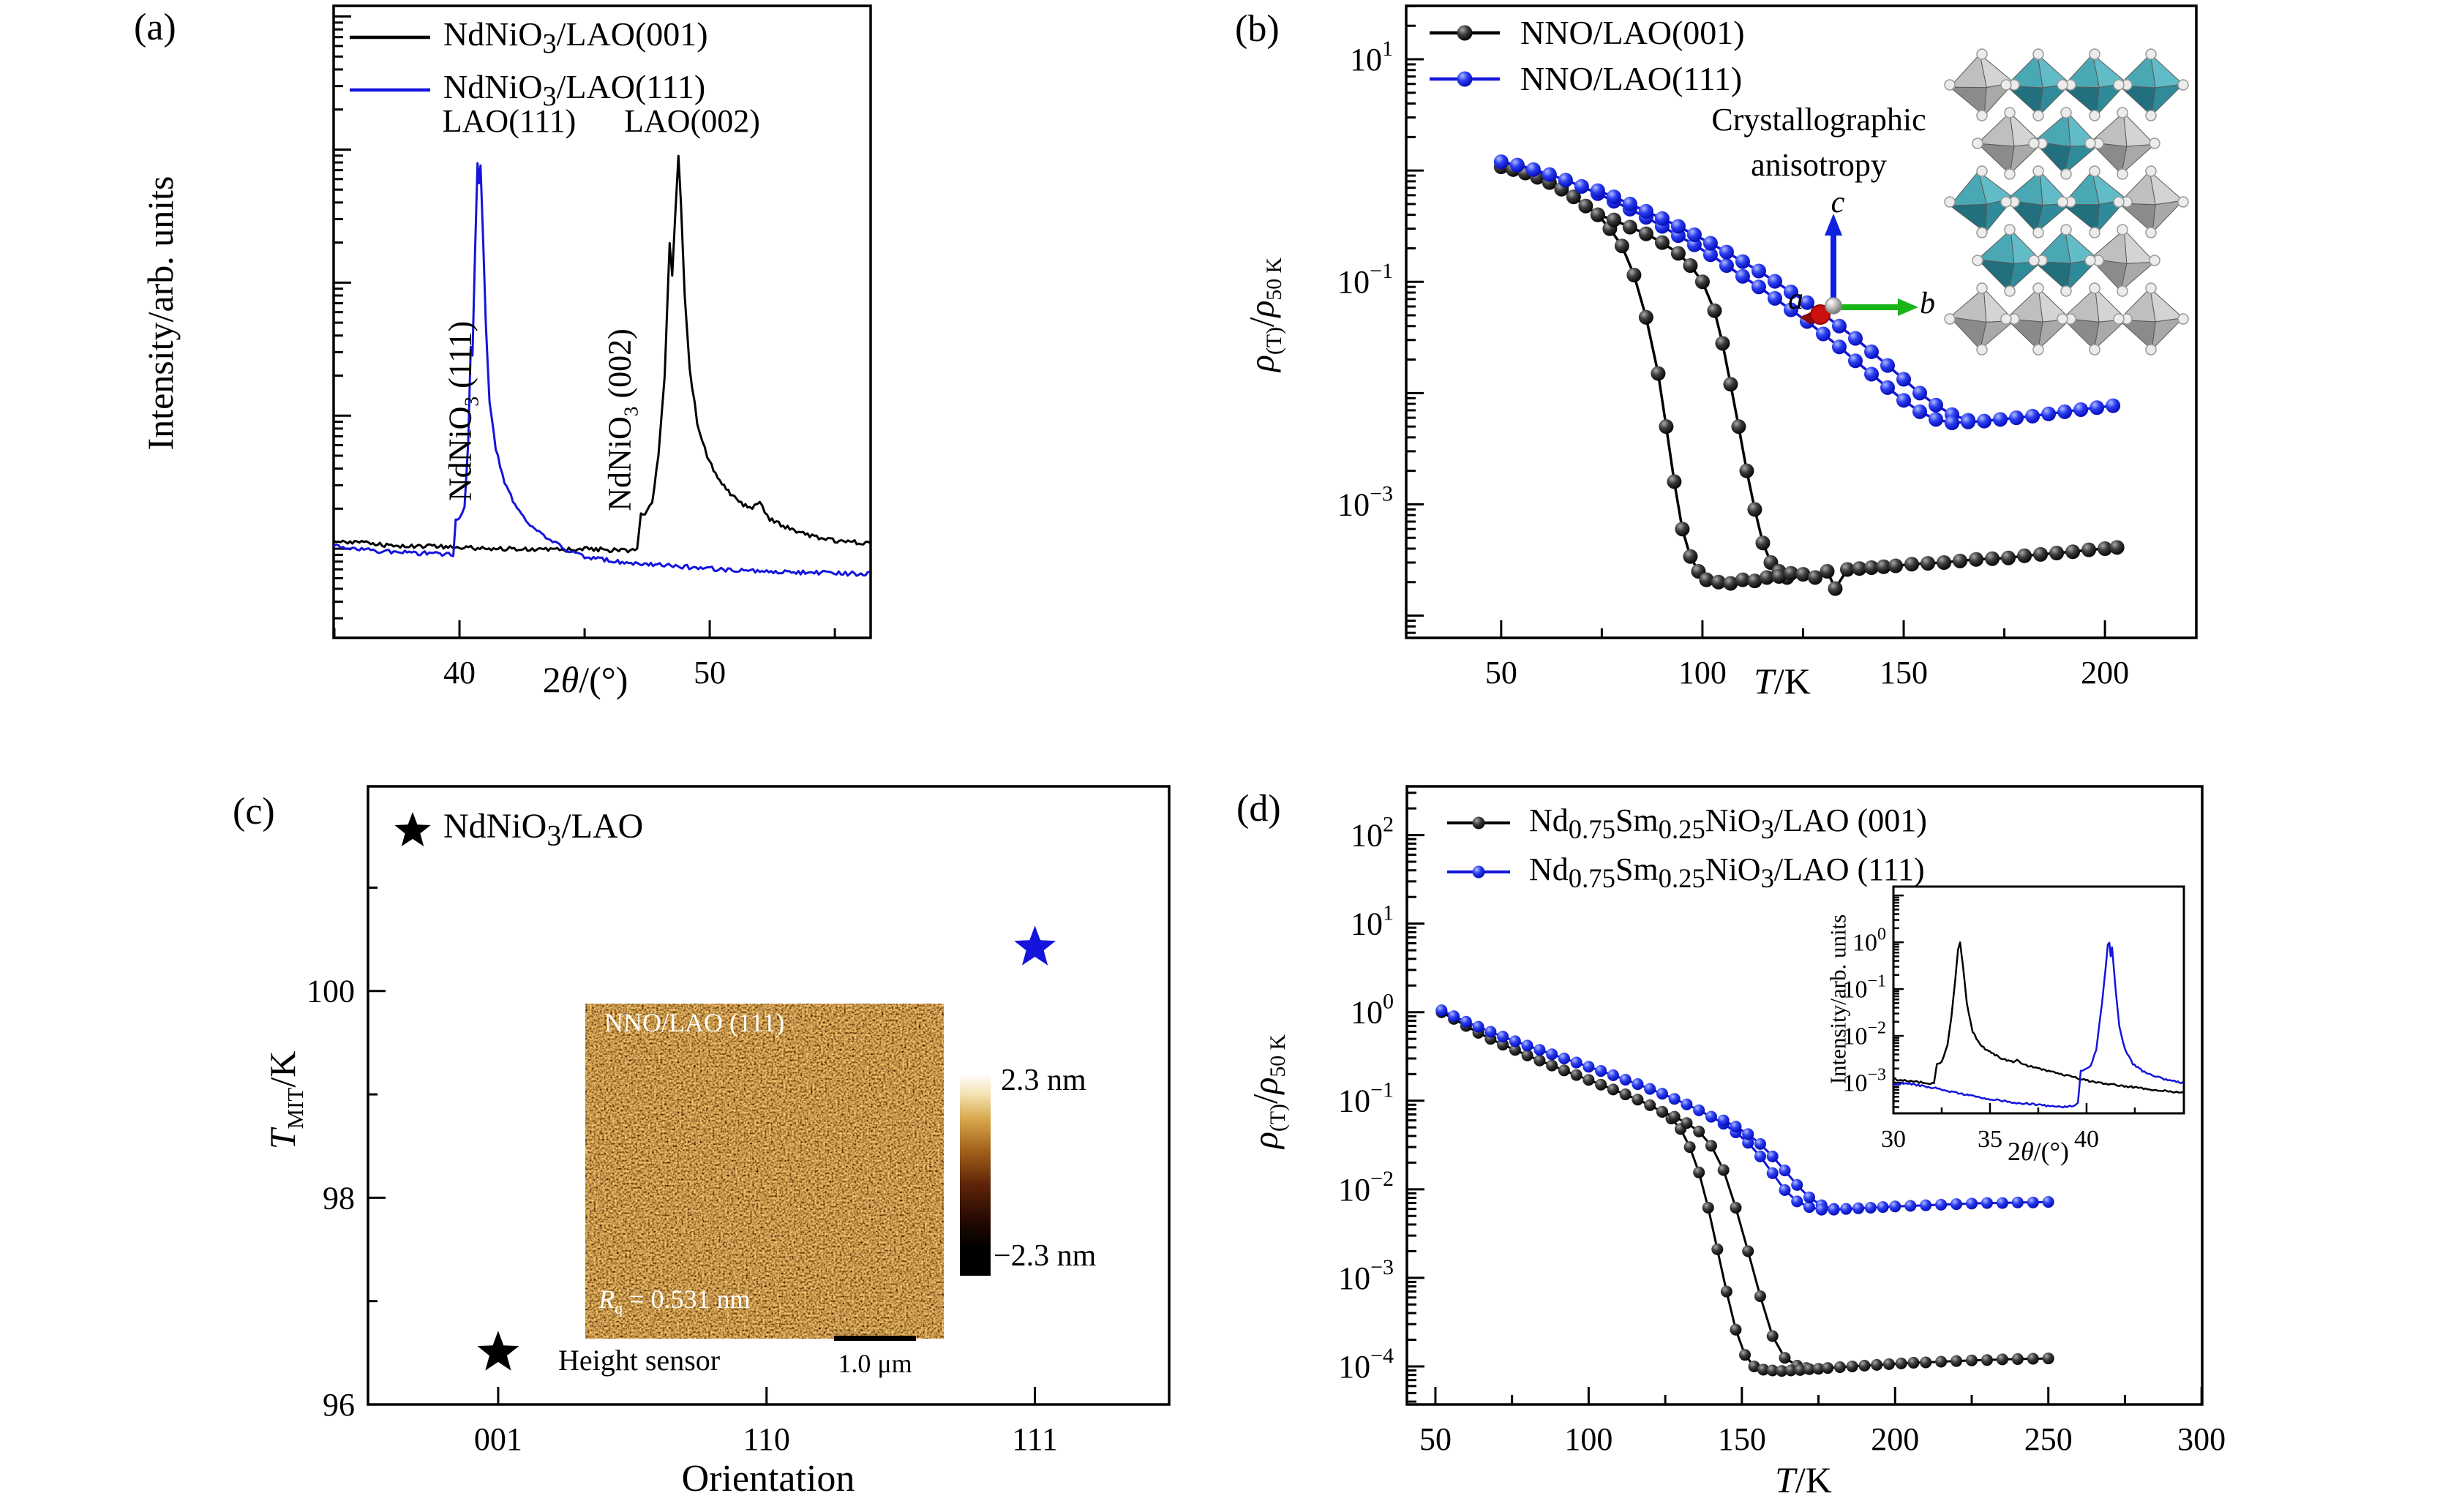  I want to click on xaxis-label-a: 2θ/(°), so click(585, 680).